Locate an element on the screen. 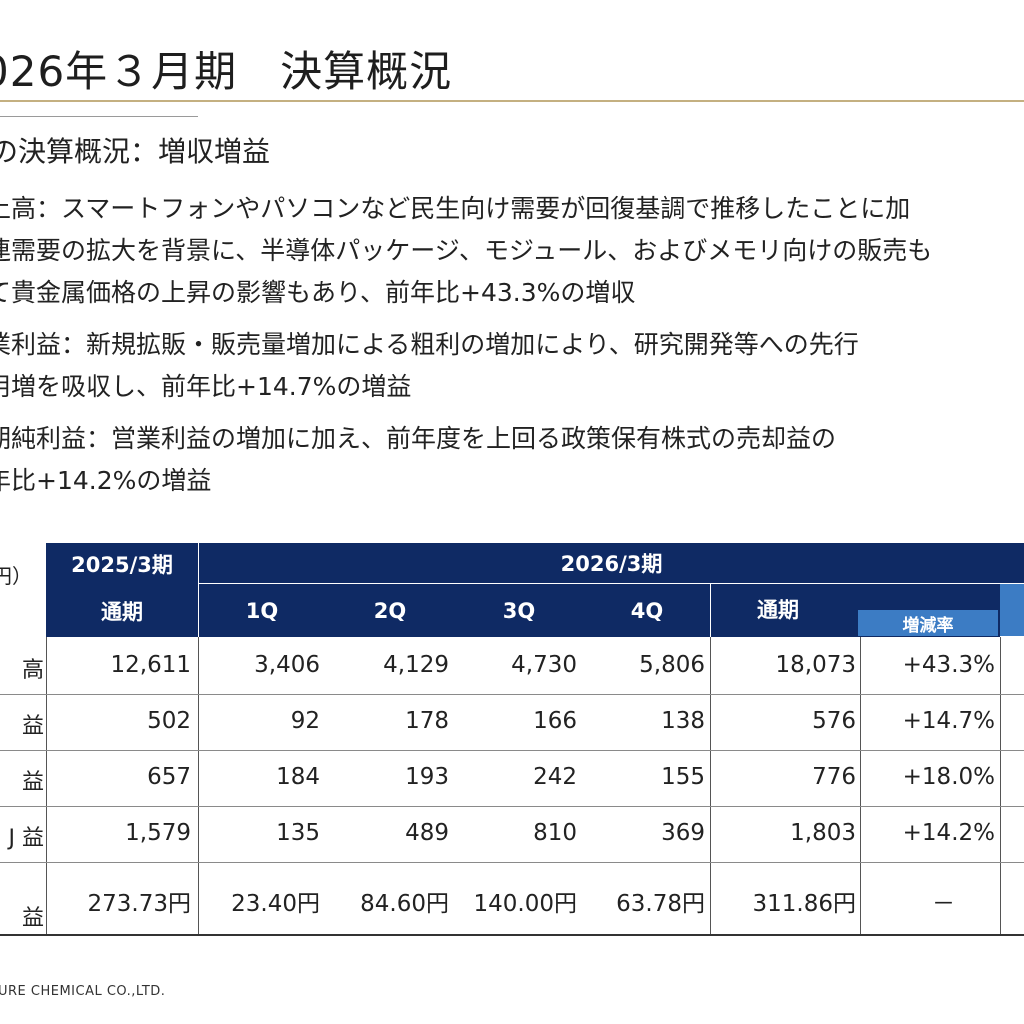  unit-label: 円） is located at coordinates (16, 576).